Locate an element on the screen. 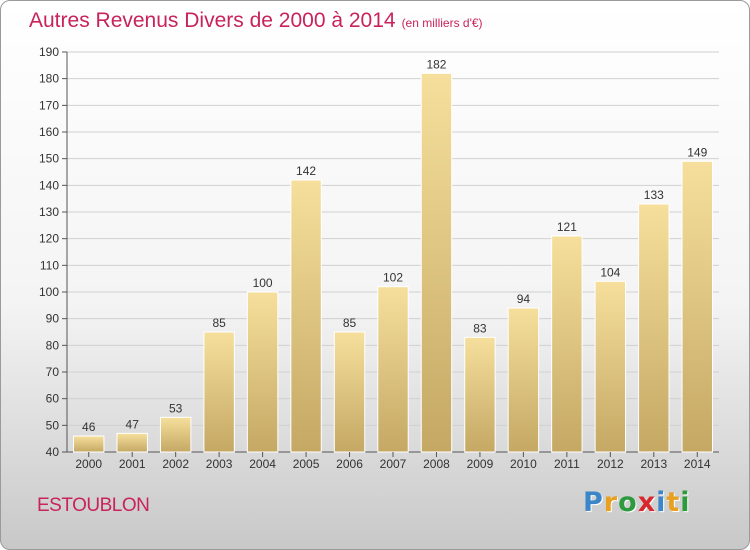  data-label-2014: 149 is located at coordinates (697, 152).